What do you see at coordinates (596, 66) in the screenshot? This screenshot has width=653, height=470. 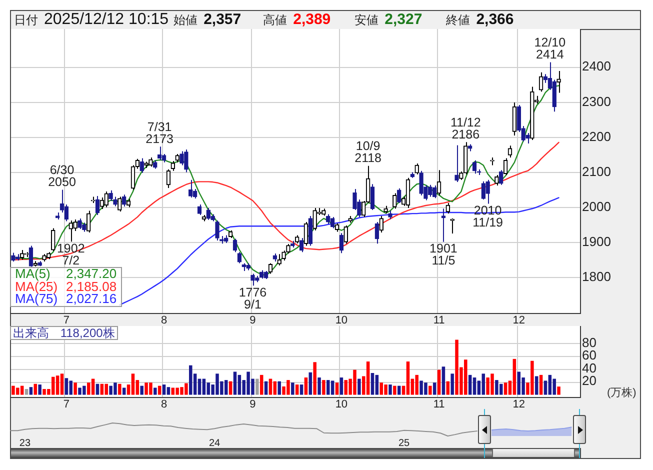 I see `y-tick-label: 2400` at bounding box center [596, 66].